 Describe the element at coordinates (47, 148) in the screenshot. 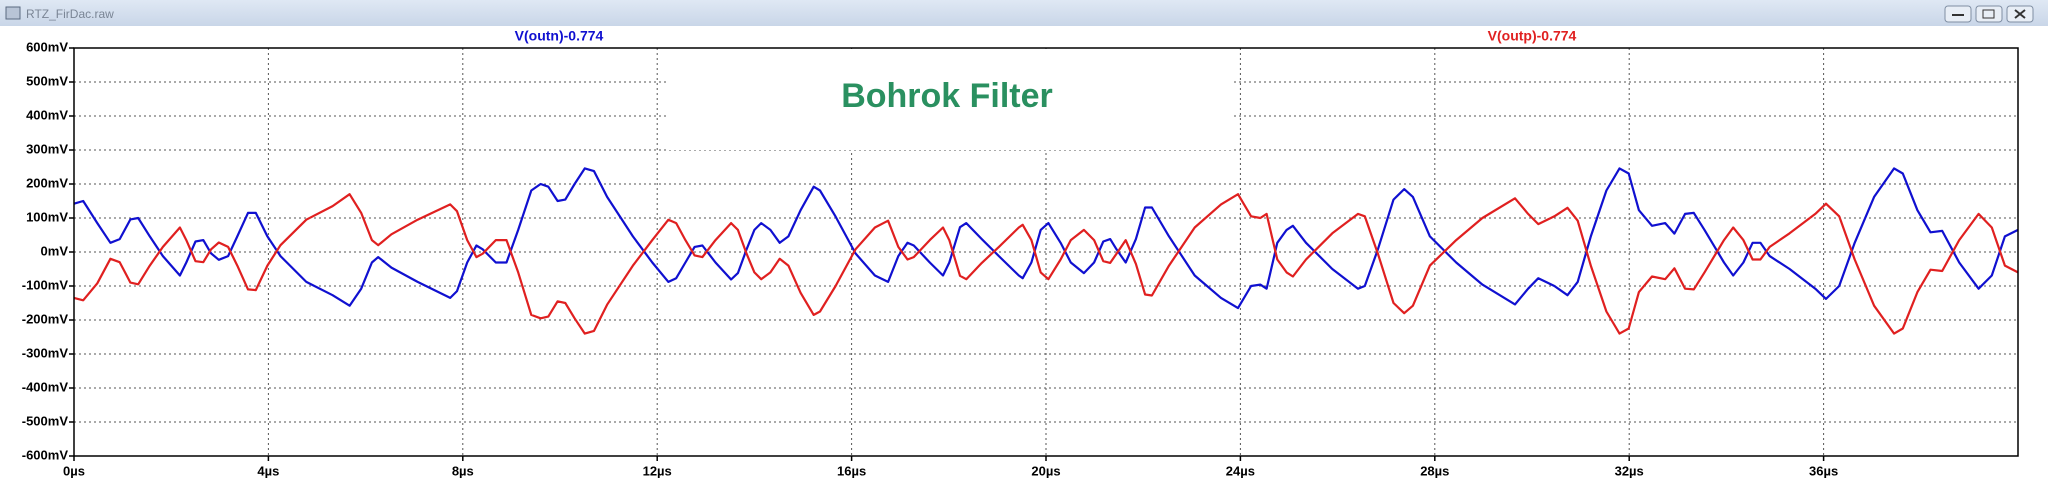

I see `y-tick-label: 300mV` at that location.